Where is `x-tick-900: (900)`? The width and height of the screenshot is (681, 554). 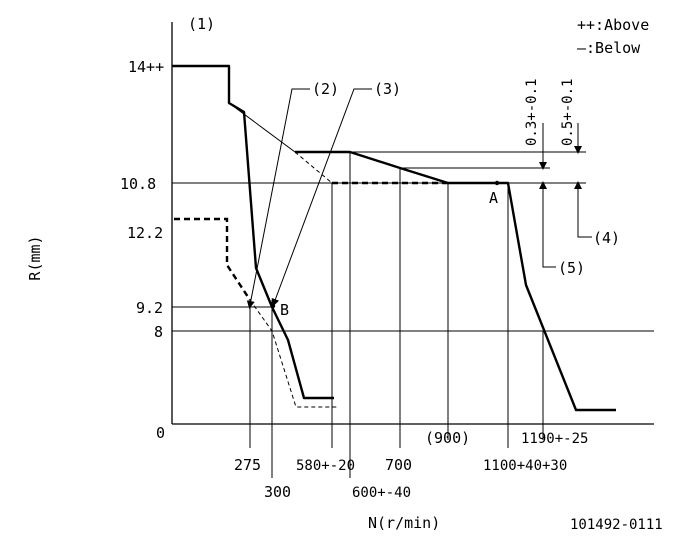 x-tick-900: (900) is located at coordinates (447, 438).